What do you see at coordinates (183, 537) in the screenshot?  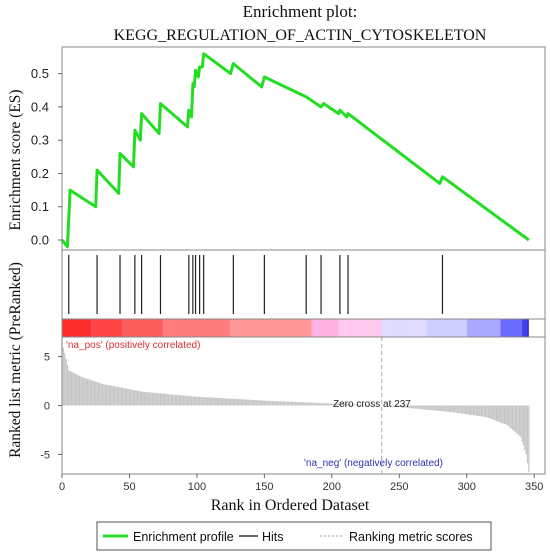 I see `legend-es-label: Enrichment profile` at bounding box center [183, 537].